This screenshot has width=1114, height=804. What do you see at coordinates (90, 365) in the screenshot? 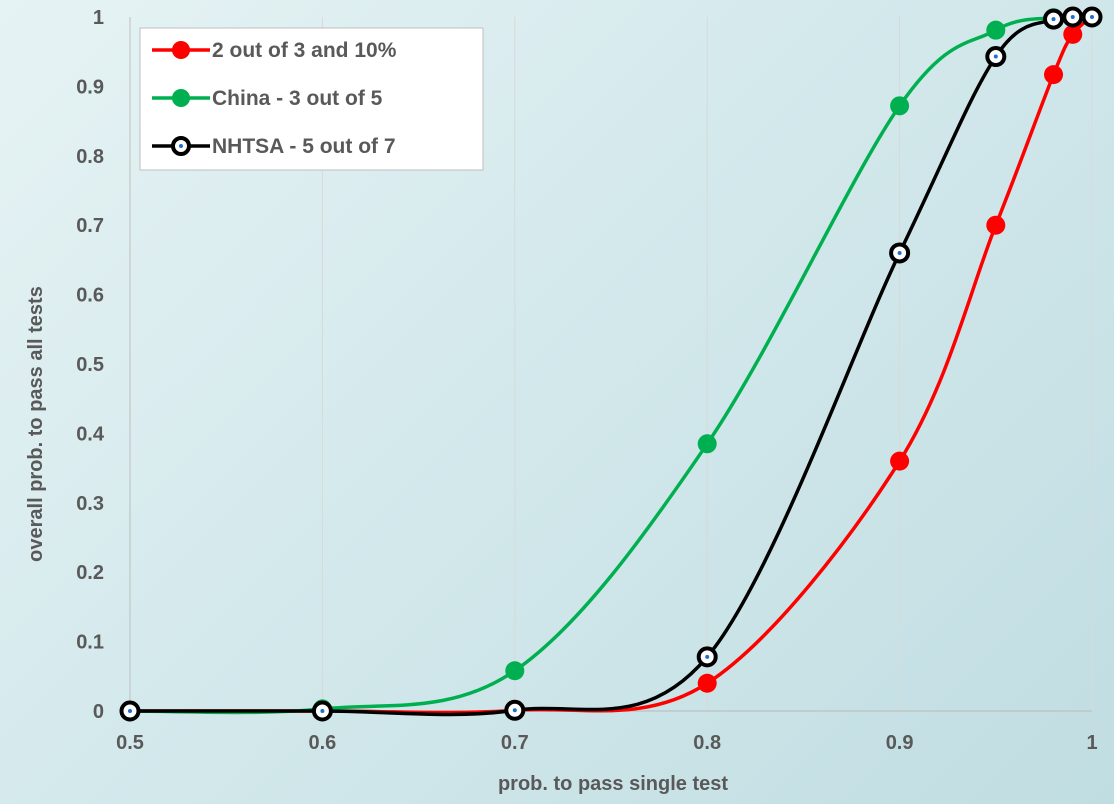
I see `y-tick-label: 0.5` at bounding box center [90, 365].